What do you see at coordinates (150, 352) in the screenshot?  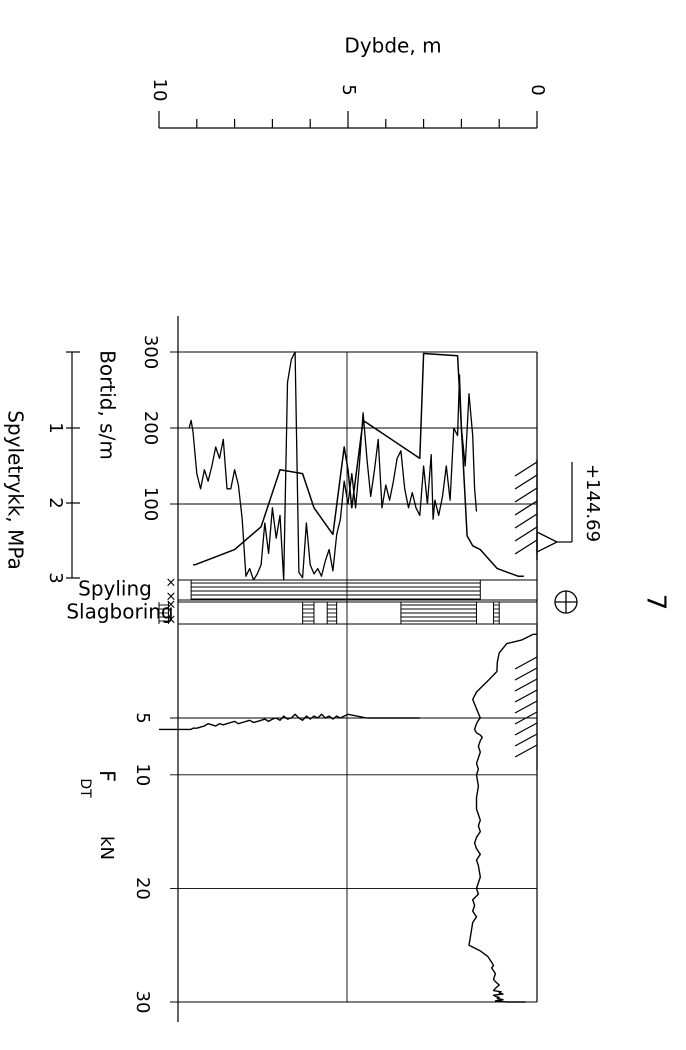 I see `bortid-tick-label: 300` at bounding box center [150, 352].